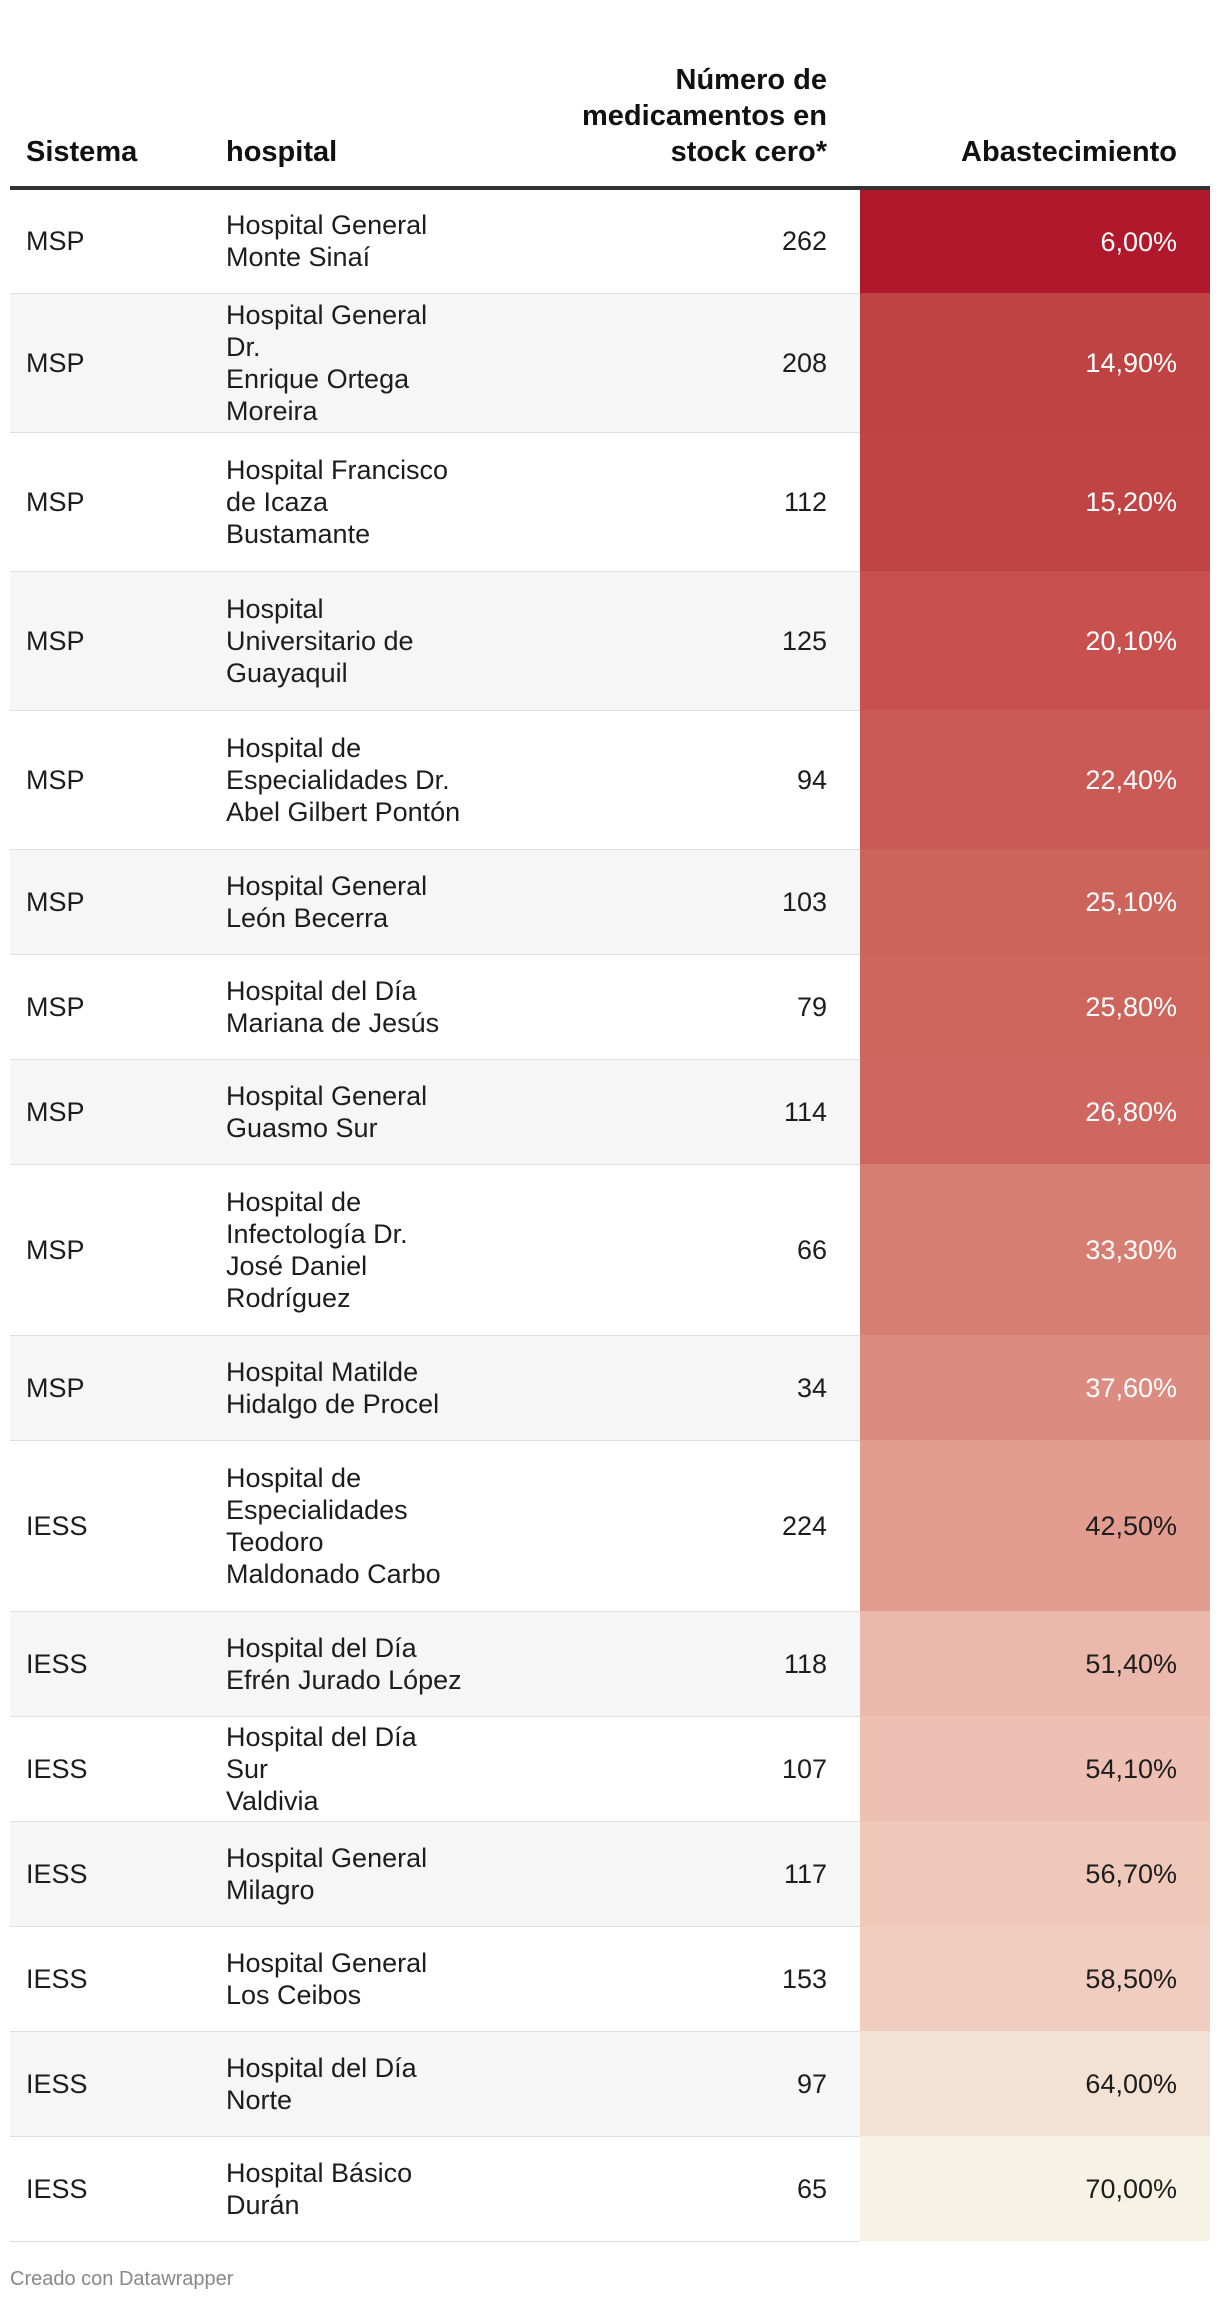 The width and height of the screenshot is (1220, 2306). I want to click on cell-abastecimiento: 6,00%, so click(1035, 240).